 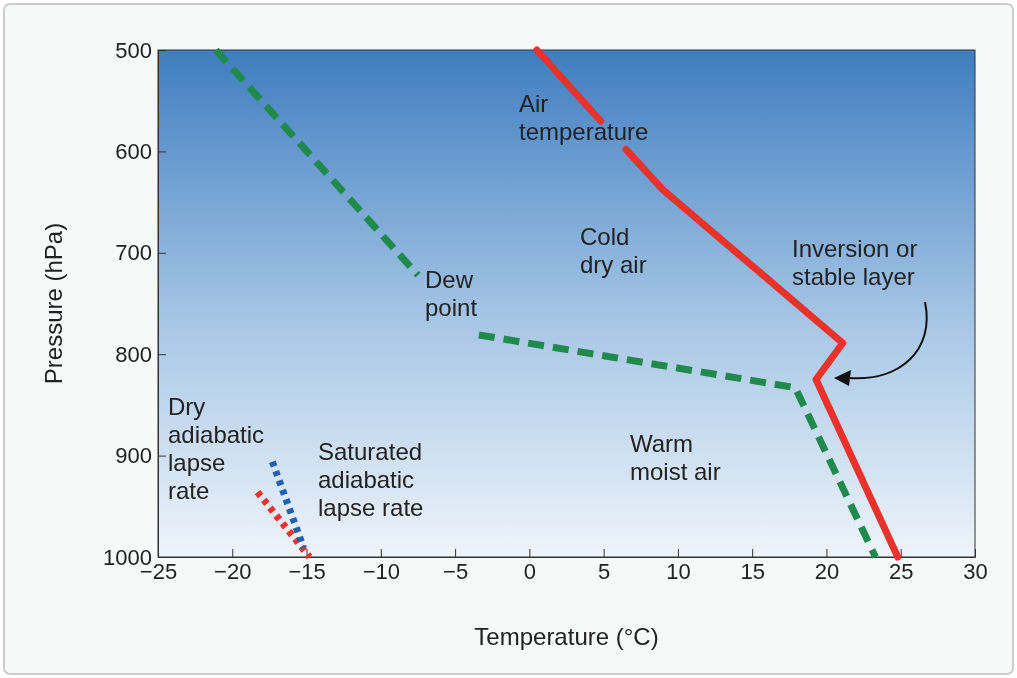 I want to click on annotation: Warm moist air, so click(x=675, y=457).